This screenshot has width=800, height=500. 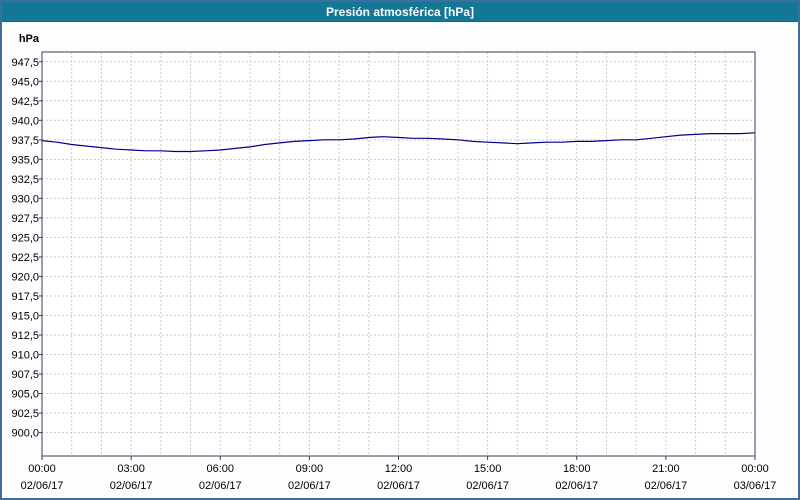 What do you see at coordinates (399, 469) in the screenshot?
I see `x-axis-time-label: 12:00` at bounding box center [399, 469].